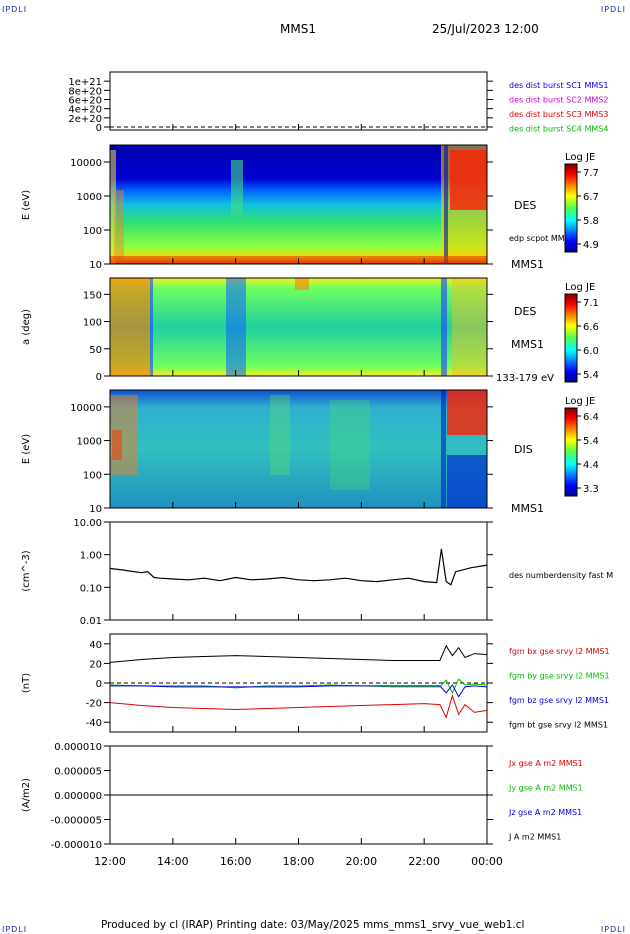 The height and width of the screenshot is (934, 630). I want to click on time-tick-label: 20:00, so click(361, 861).